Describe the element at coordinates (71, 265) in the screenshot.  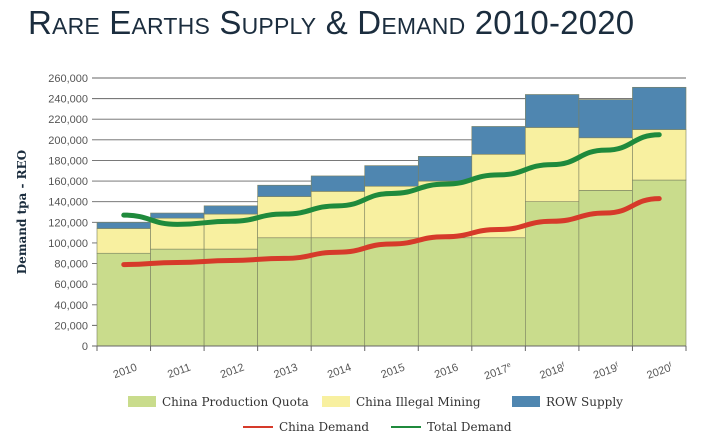
I see `y-tick-label: 80,000` at that location.